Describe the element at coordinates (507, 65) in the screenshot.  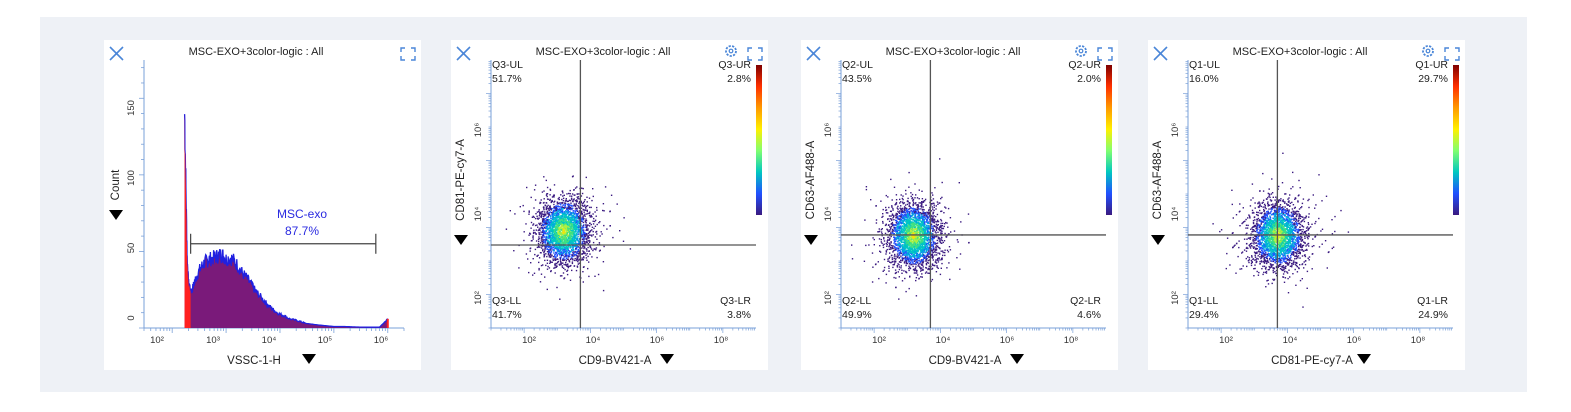
I see `quadrant-ul-name: Q3-UL` at that location.